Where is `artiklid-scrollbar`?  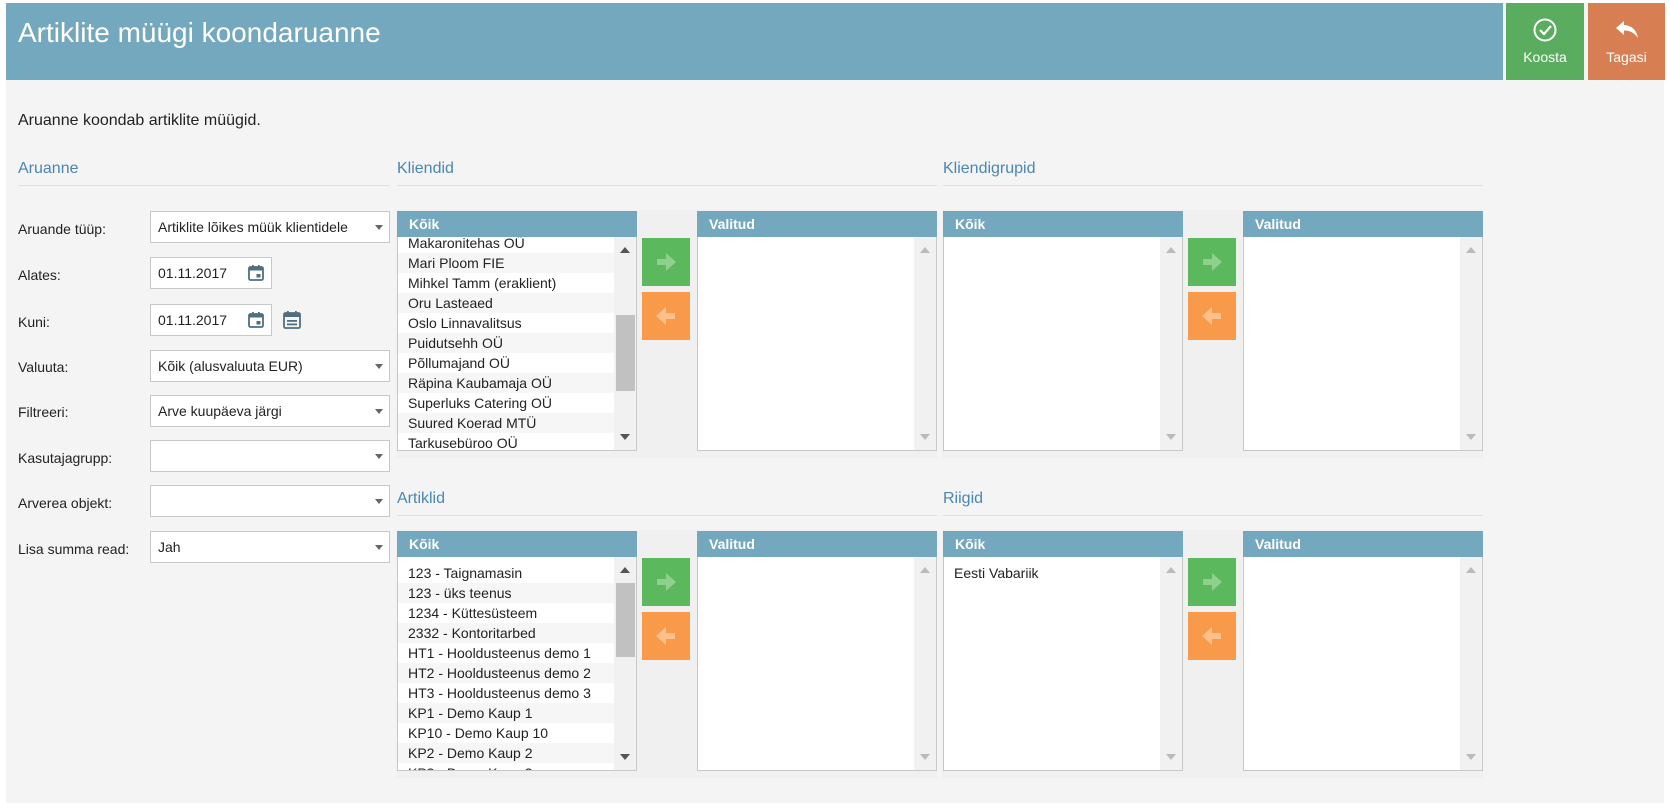 artiklid-scrollbar is located at coordinates (625, 663).